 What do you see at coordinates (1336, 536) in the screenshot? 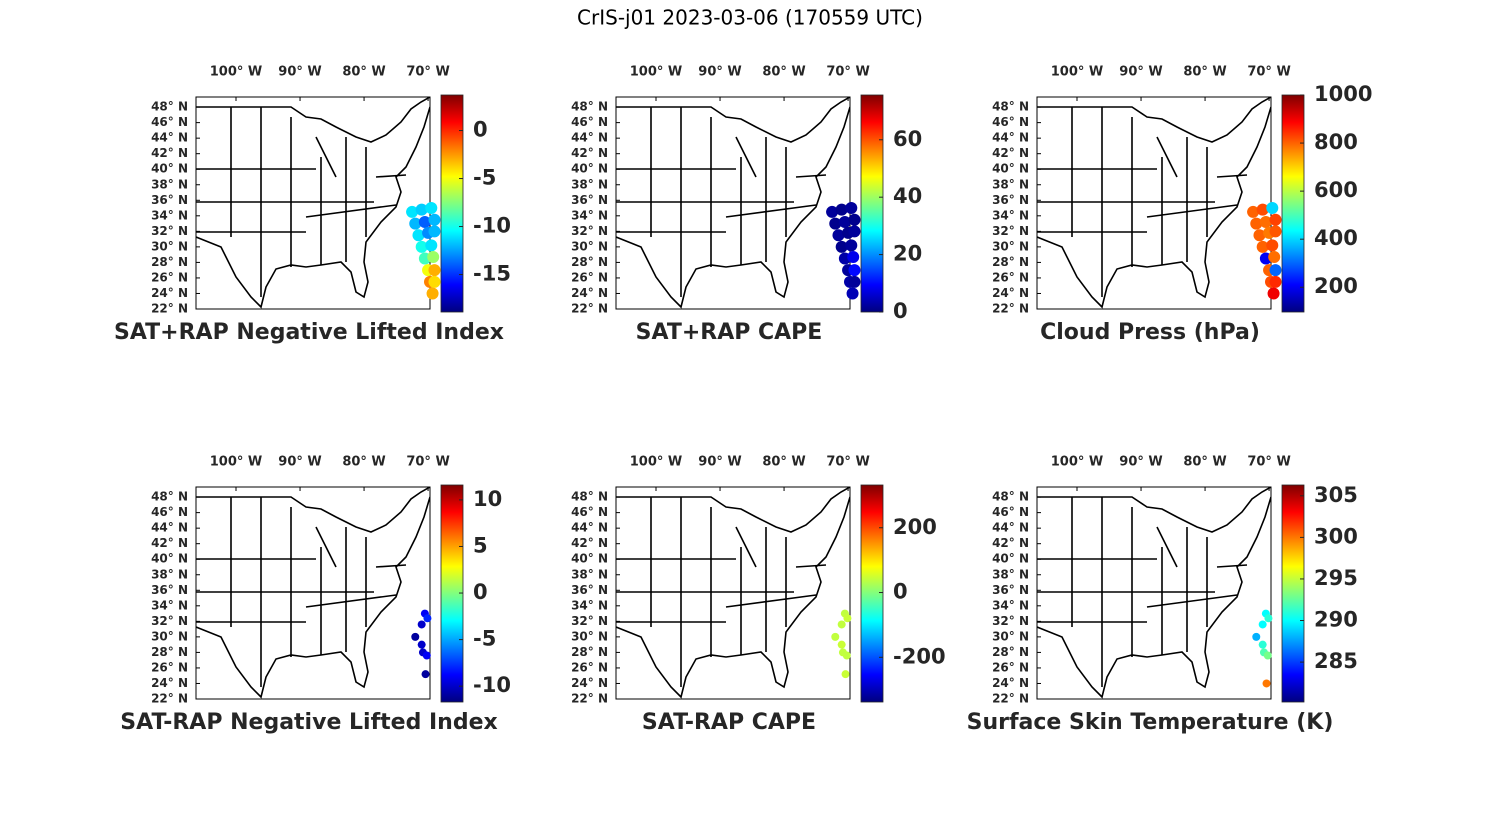
I see `colorbar-tick-label: 300` at bounding box center [1336, 536].